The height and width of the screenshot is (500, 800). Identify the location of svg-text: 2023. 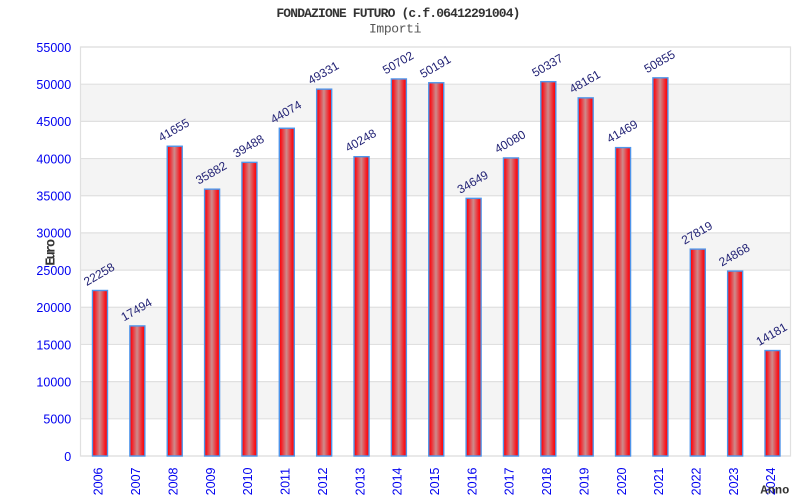
(734, 481).